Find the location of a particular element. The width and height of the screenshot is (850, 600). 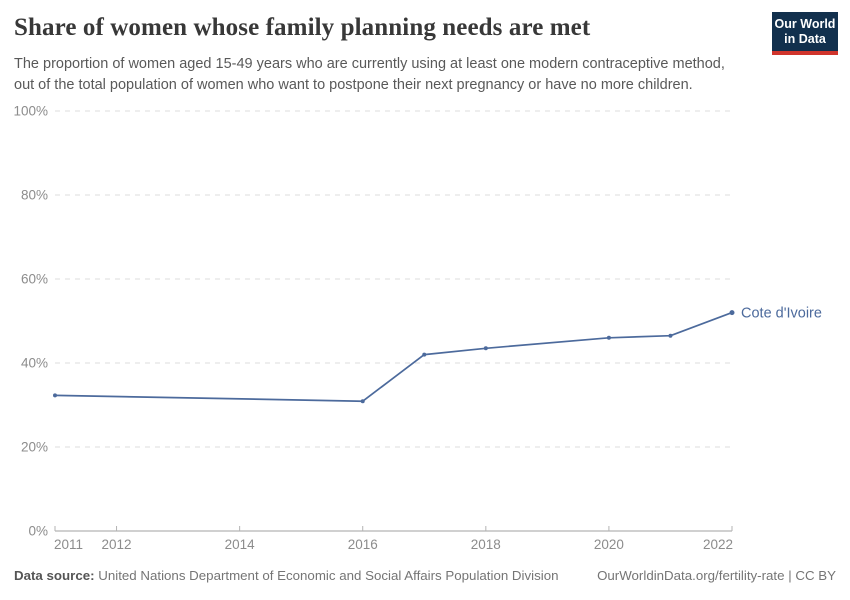

x-tick-label: 2020 is located at coordinates (609, 544).